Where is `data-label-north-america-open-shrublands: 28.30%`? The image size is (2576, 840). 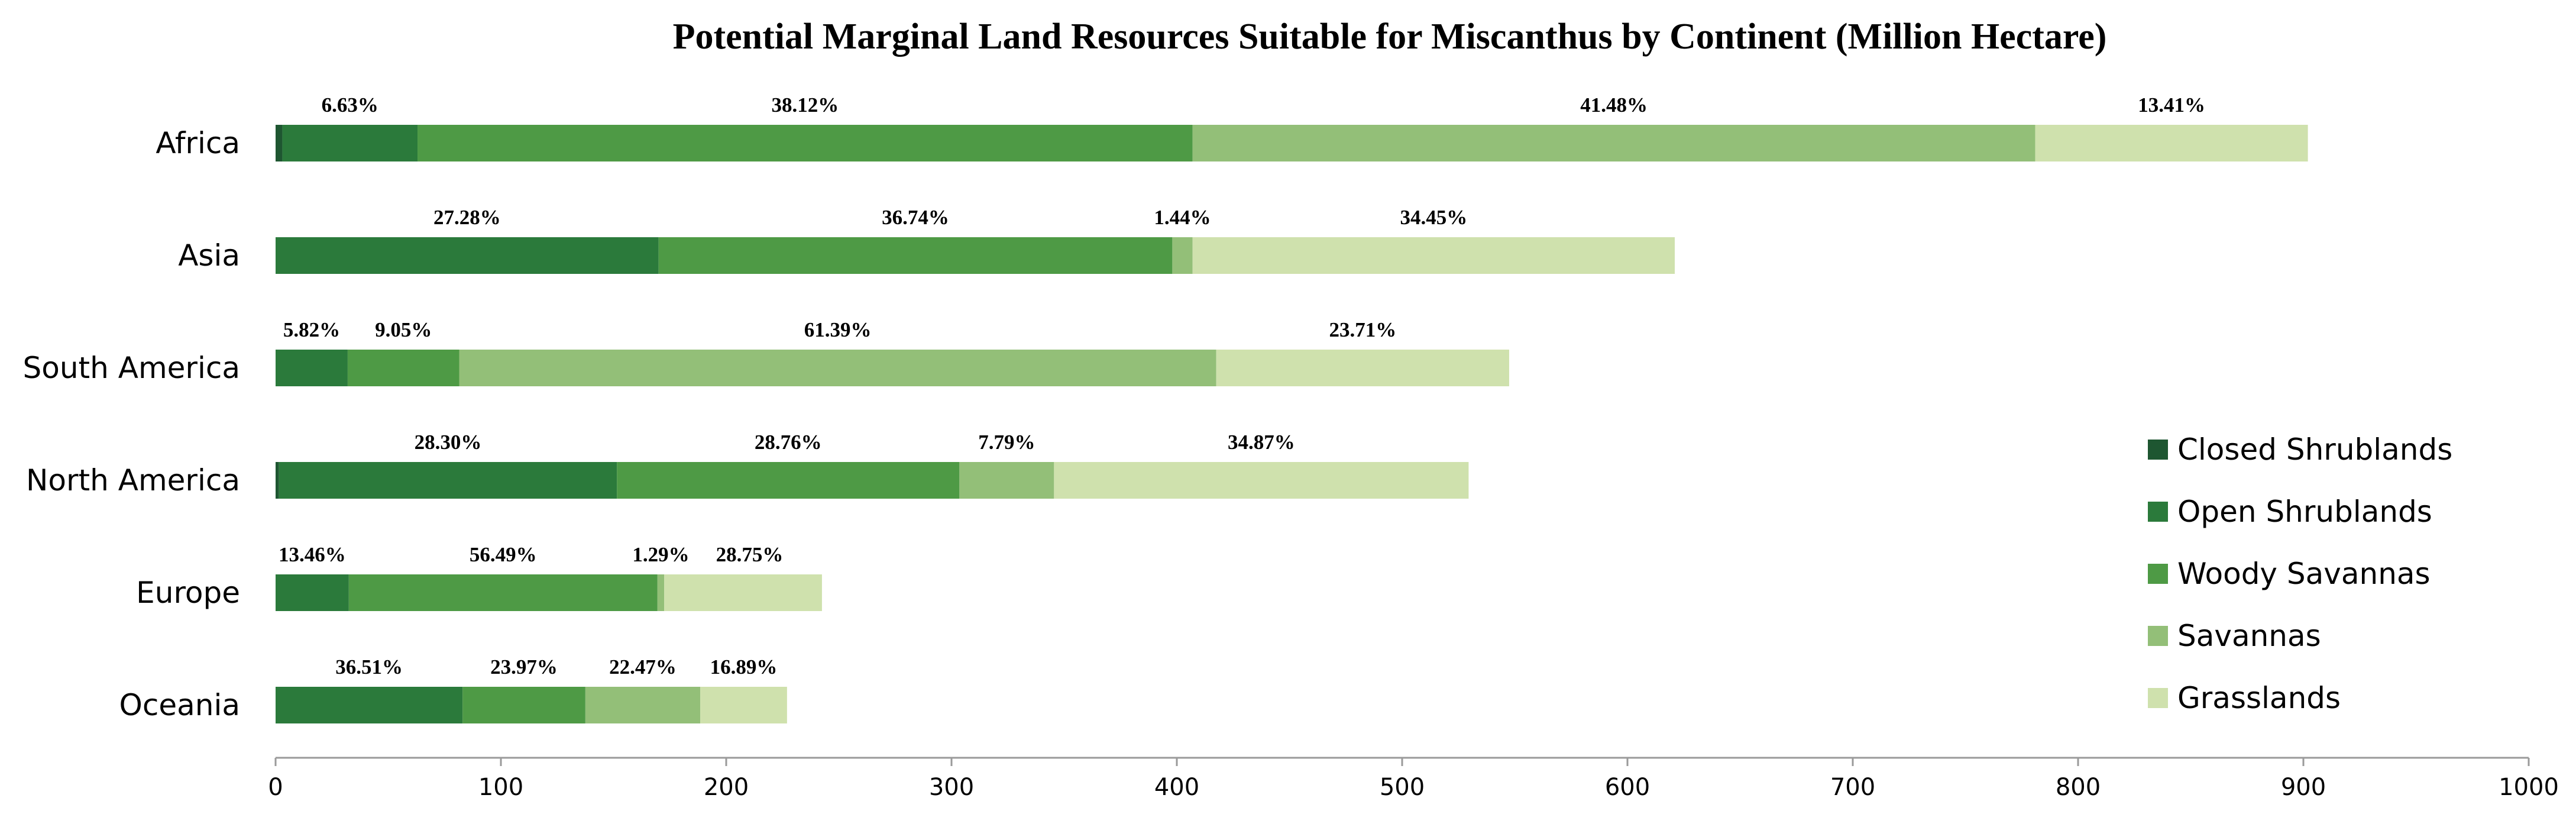
data-label-north-america-open-shrublands: 28.30% is located at coordinates (449, 442).